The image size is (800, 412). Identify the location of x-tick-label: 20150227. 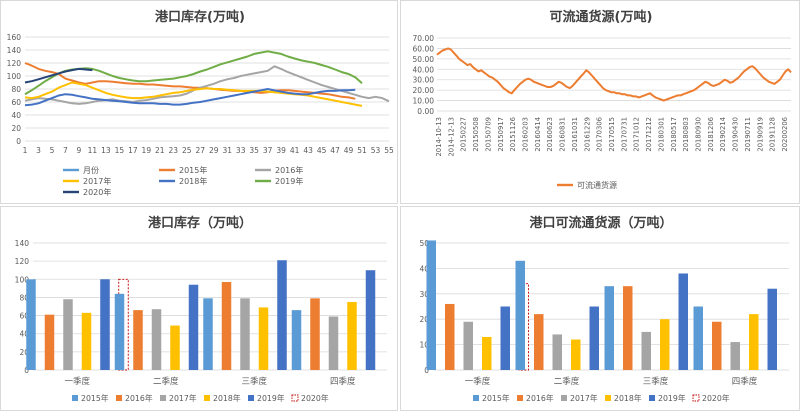
(464, 134).